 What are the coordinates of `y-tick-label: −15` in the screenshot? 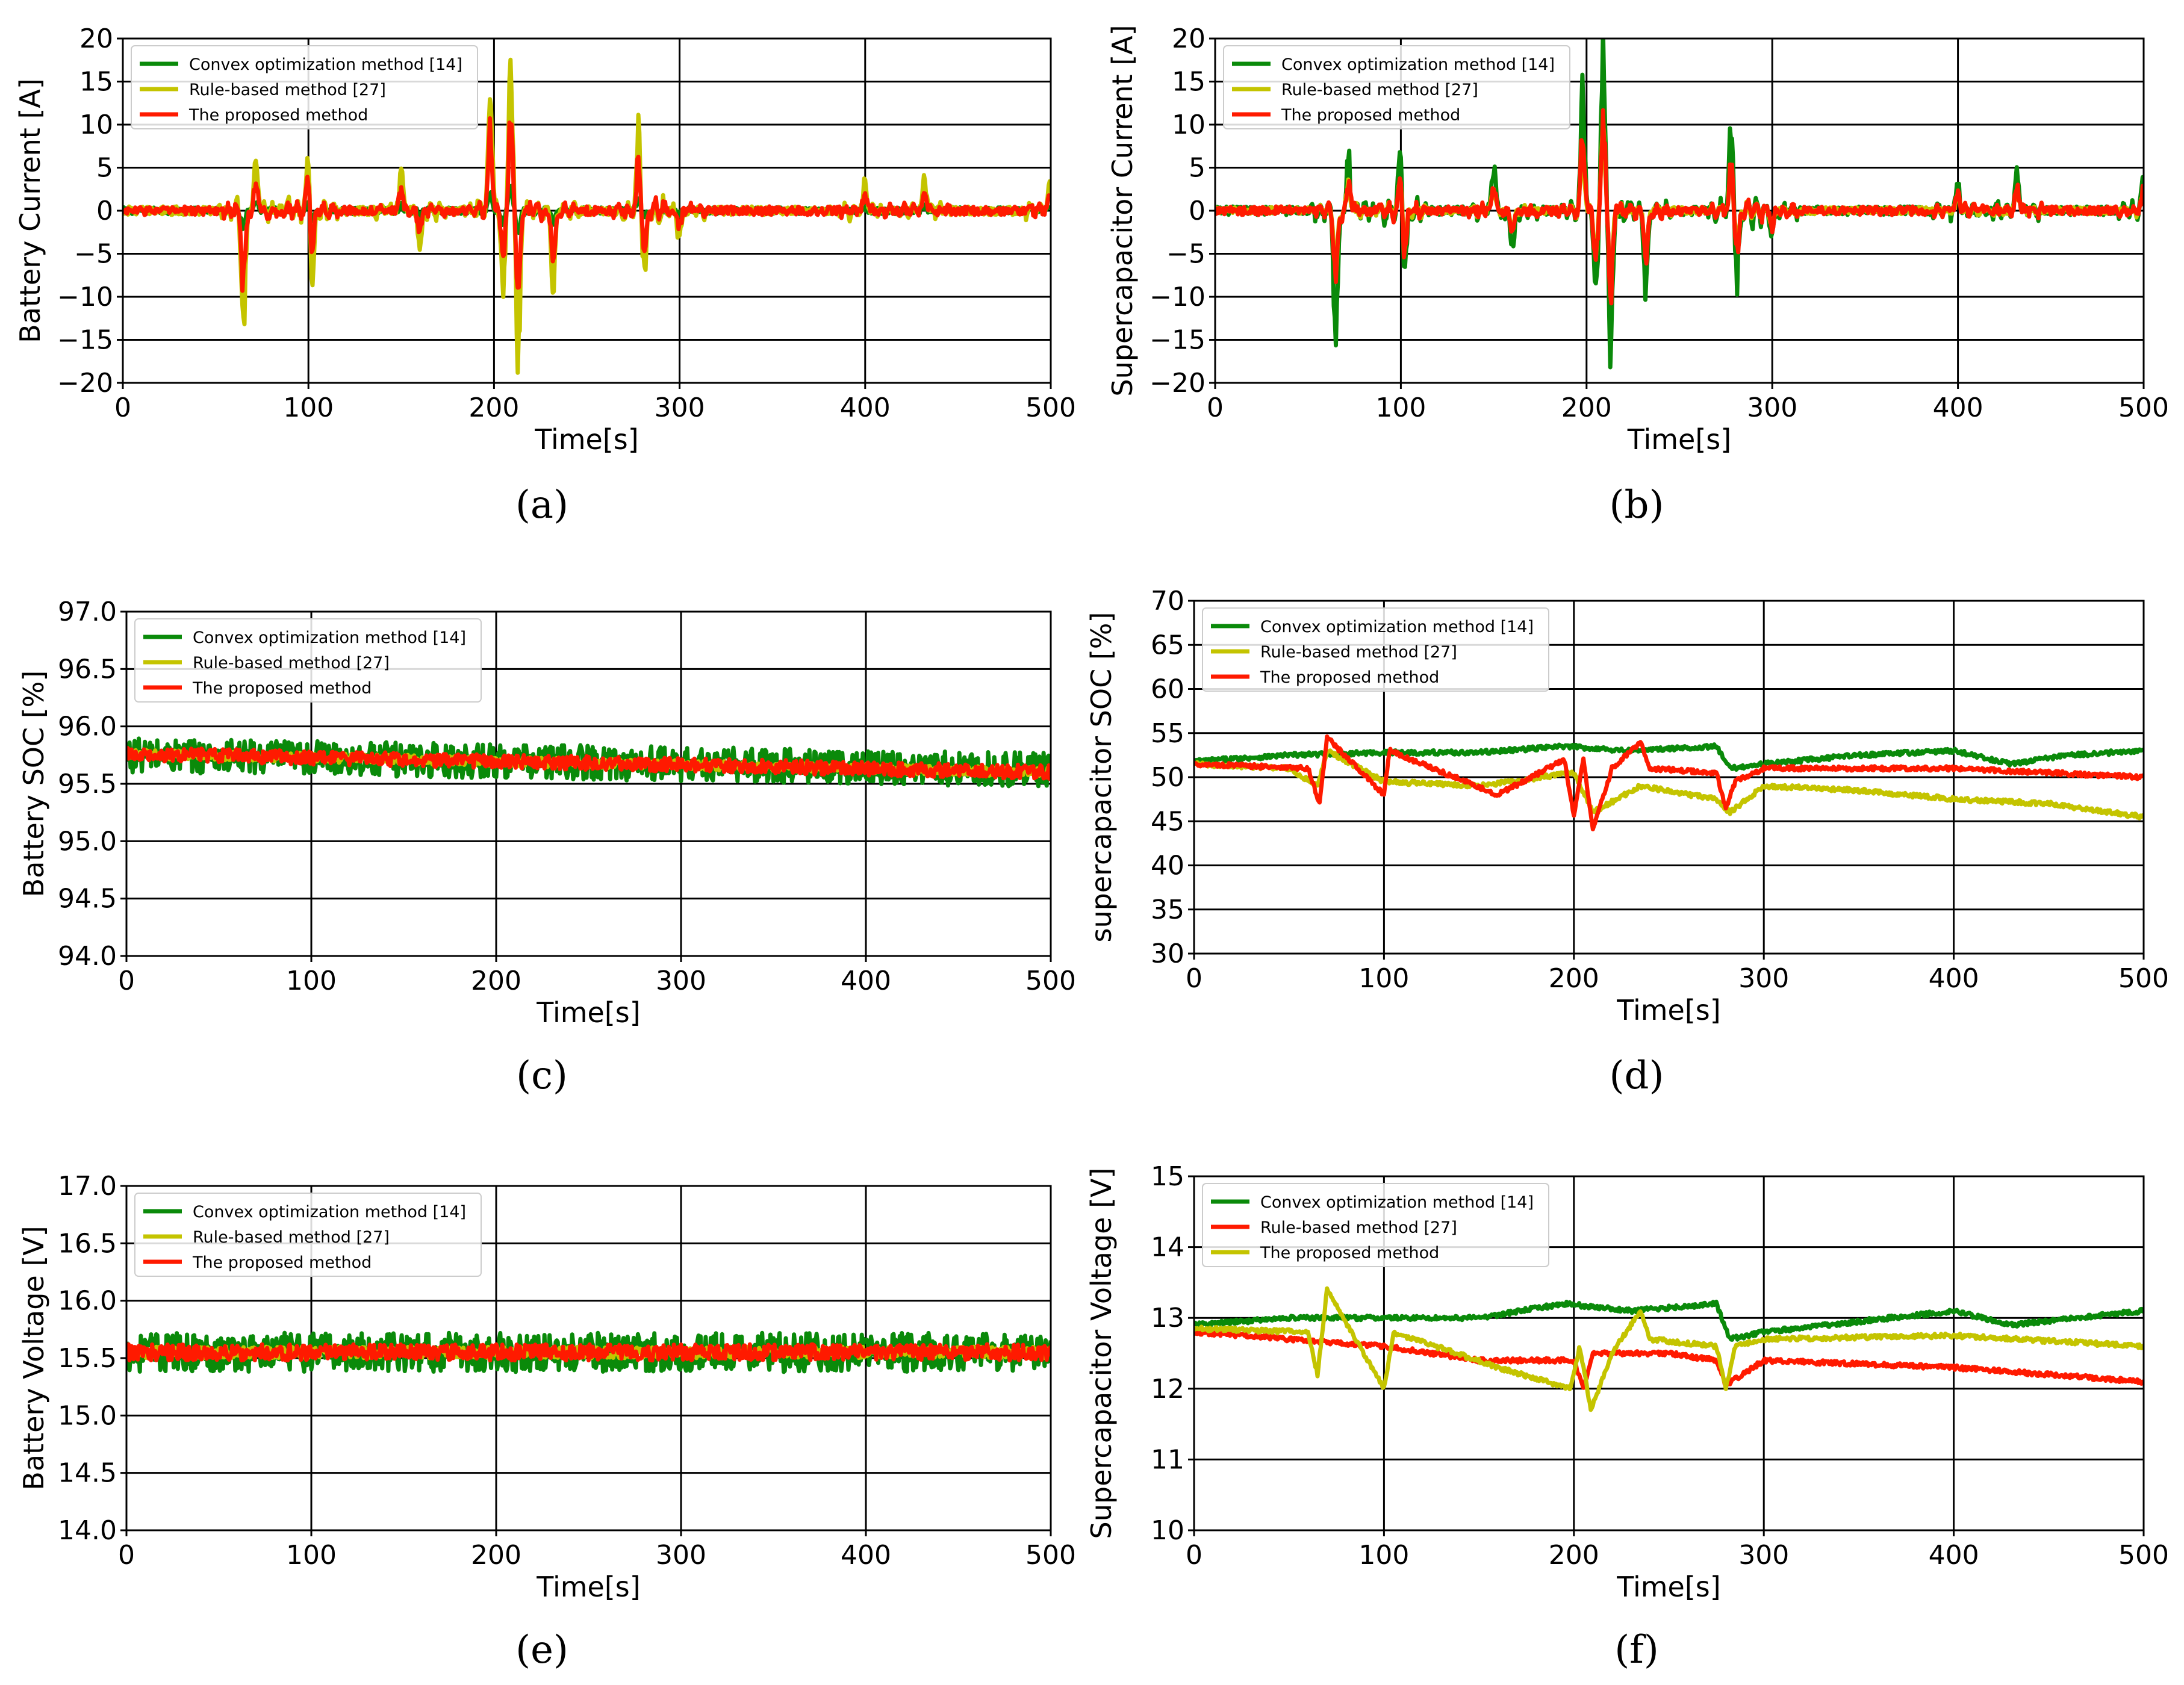 It's located at (85, 340).